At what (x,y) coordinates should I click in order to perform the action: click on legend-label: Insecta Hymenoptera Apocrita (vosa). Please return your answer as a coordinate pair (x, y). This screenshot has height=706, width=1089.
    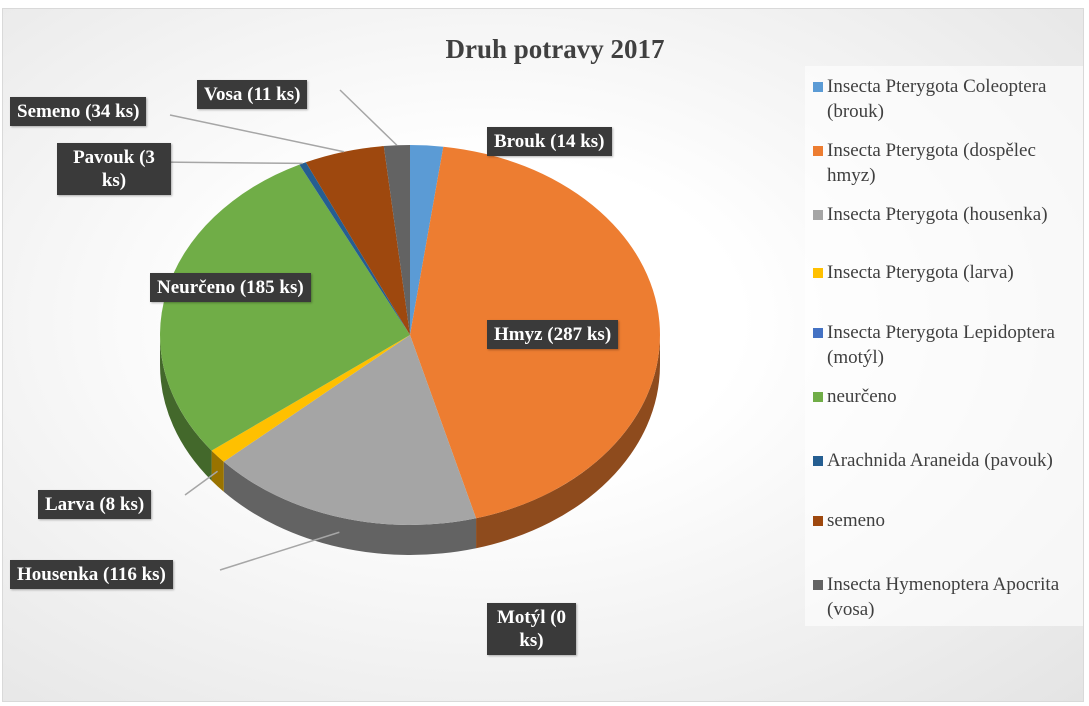
    Looking at the image, I should click on (943, 597).